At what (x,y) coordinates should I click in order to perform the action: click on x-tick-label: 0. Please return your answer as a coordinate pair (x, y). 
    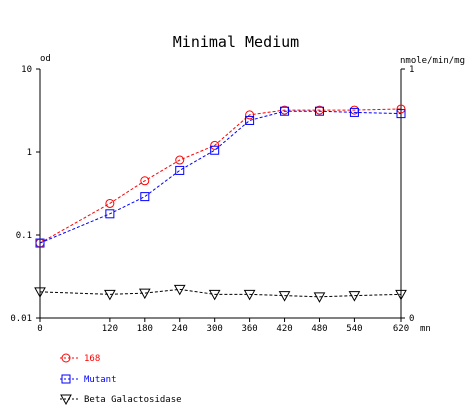
    Looking at the image, I should click on (39, 329).